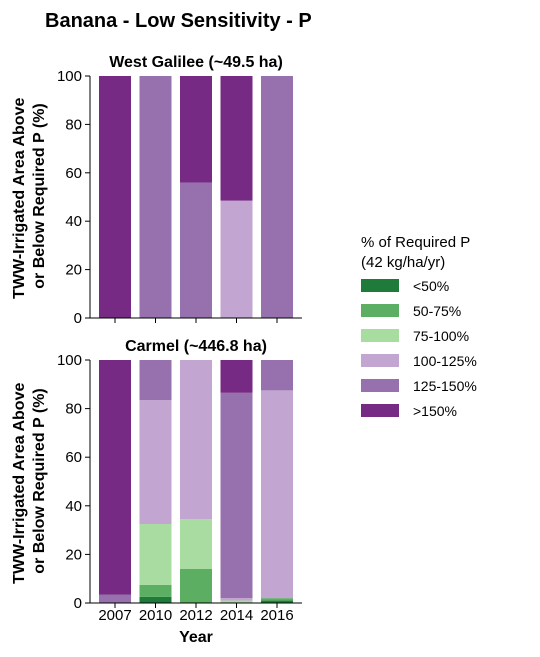 This screenshot has width=540, height=657. I want to click on legend-label-1: 50-75%, so click(437, 311).